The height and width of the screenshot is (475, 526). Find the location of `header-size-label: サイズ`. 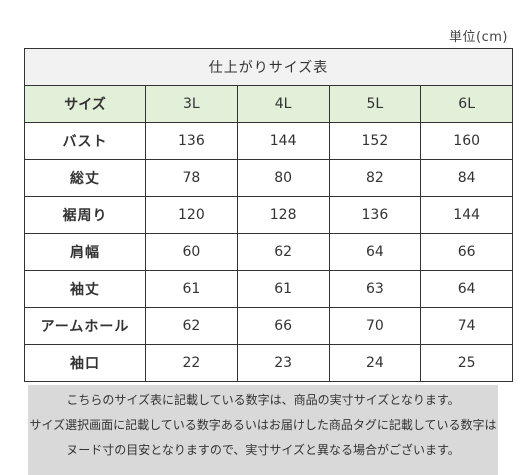

header-size-label: サイズ is located at coordinates (85, 104).